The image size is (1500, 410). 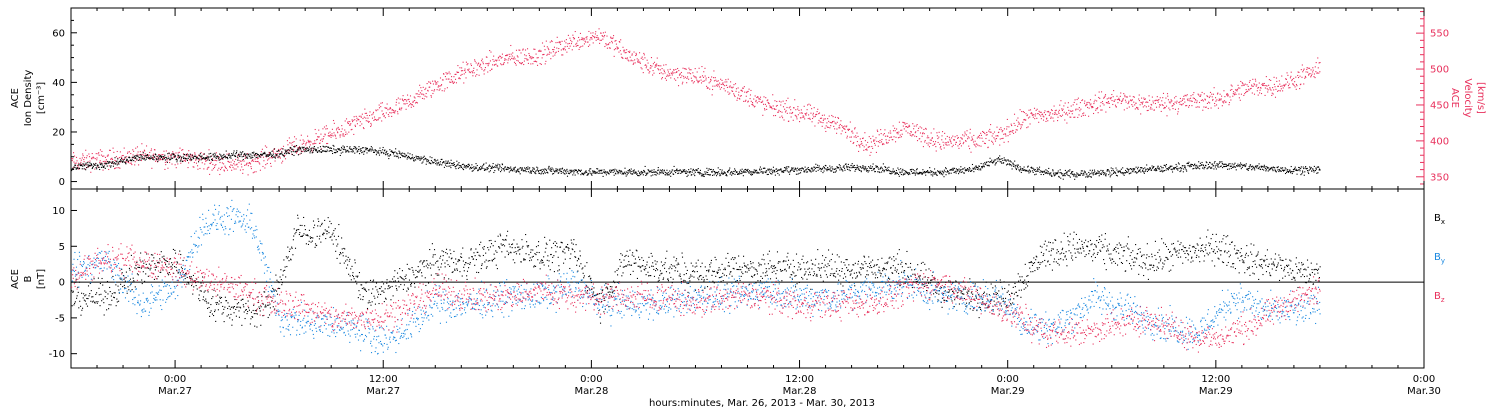 What do you see at coordinates (58, 83) in the screenshot?
I see `top-ytick-label-left: 40` at bounding box center [58, 83].